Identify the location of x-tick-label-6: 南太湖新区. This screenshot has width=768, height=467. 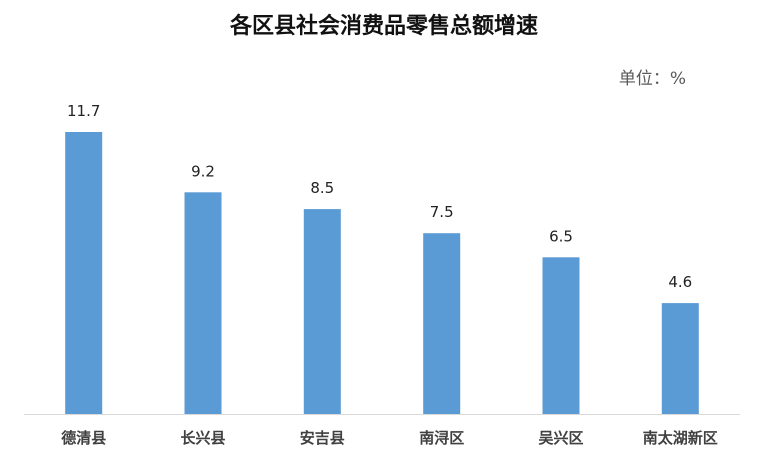
(680, 438).